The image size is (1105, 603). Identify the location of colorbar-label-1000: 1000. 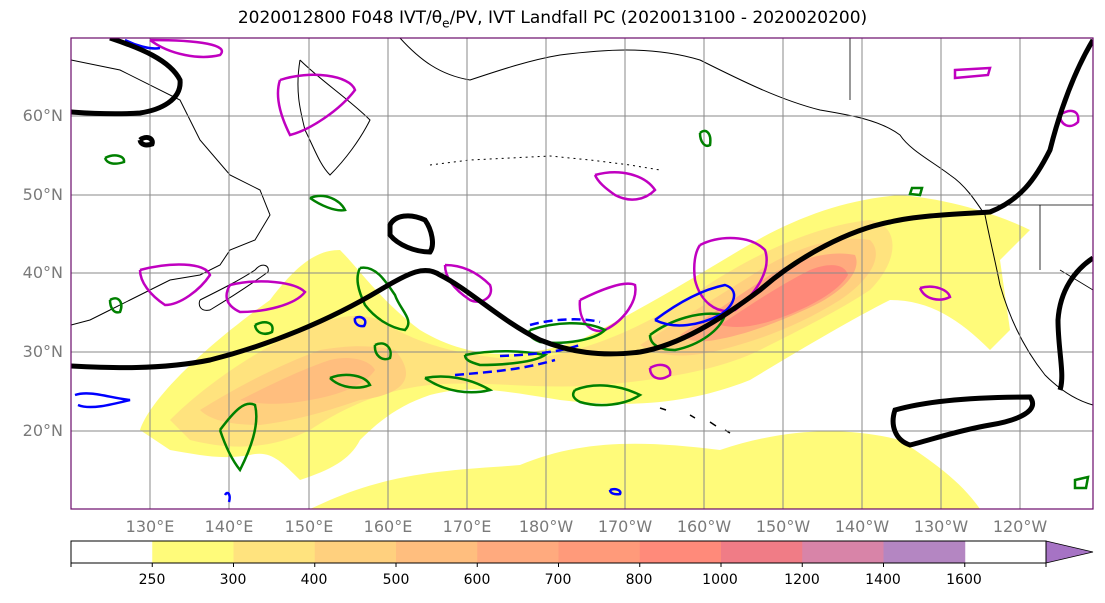
(720, 580).